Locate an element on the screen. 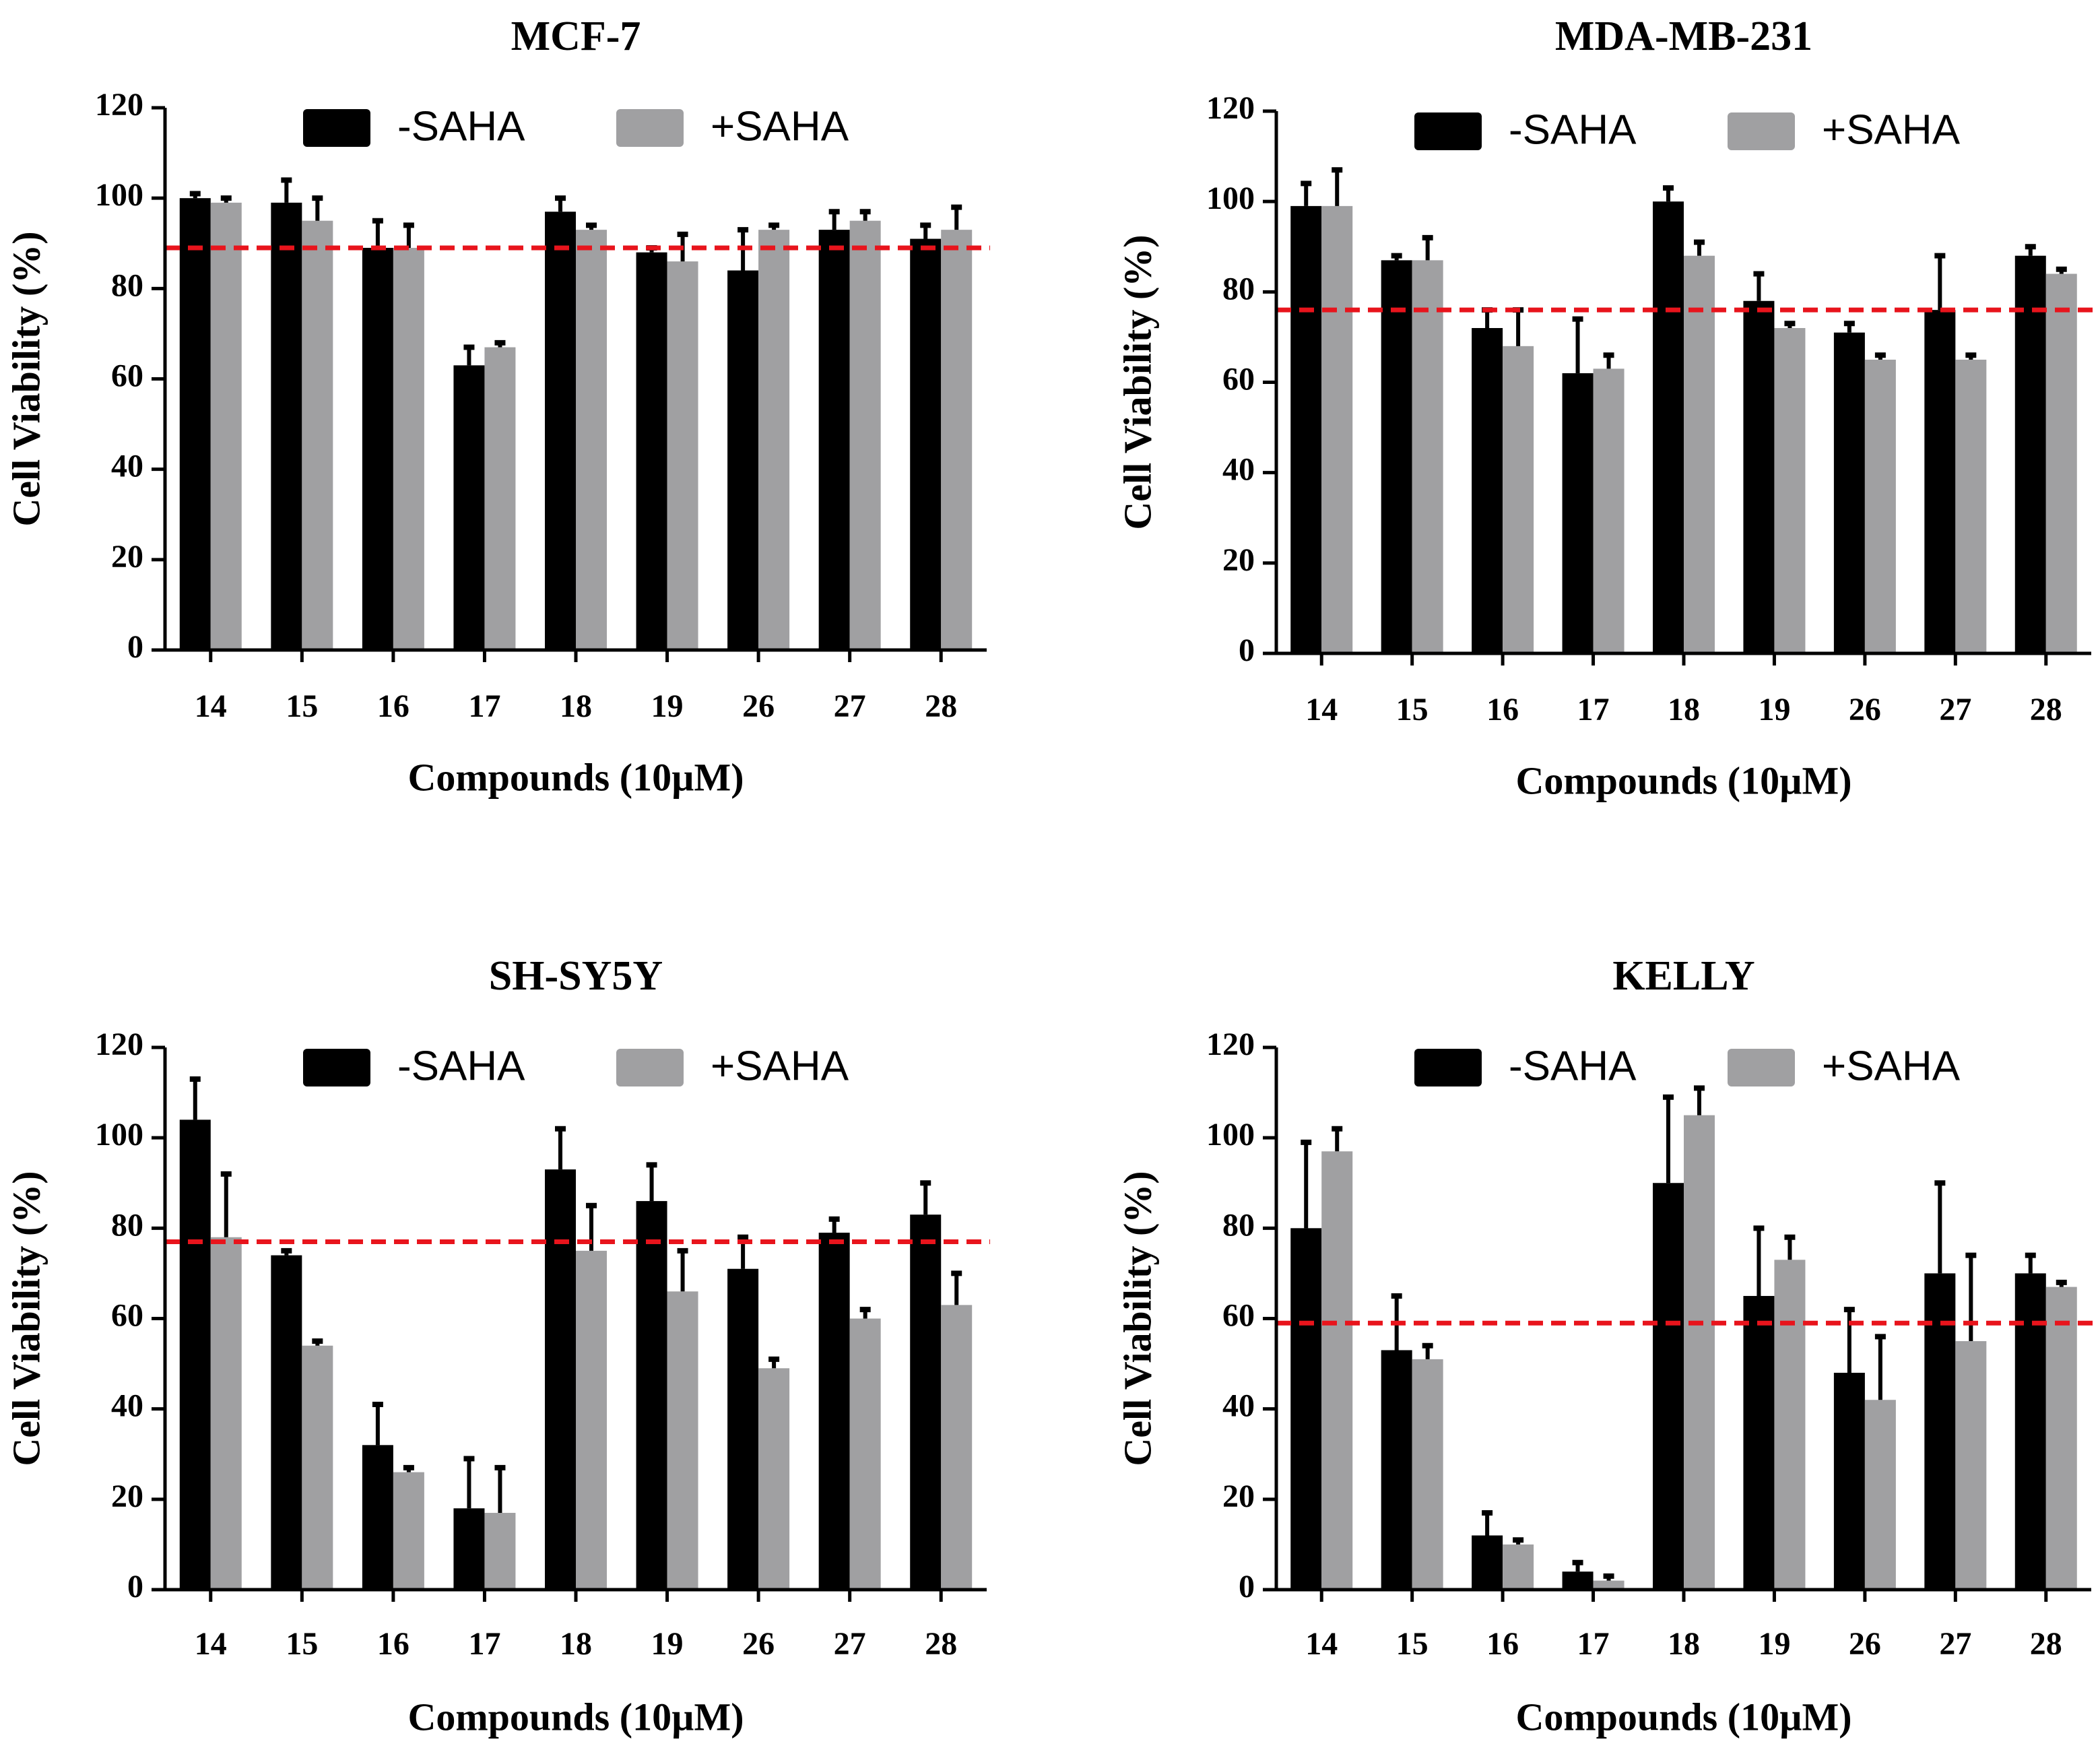  y-tick-label: 80 is located at coordinates (127, 285).